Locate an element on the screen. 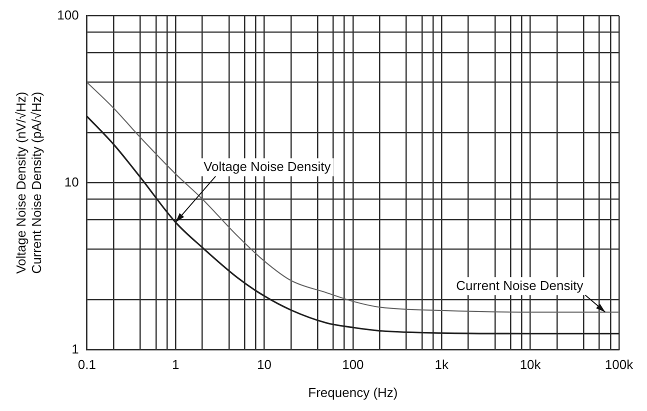  y-axis-title: Voltage Noise Density (nV/√Hz) Current Noise Density (pA/√Hz) is located at coordinates (28, 183).